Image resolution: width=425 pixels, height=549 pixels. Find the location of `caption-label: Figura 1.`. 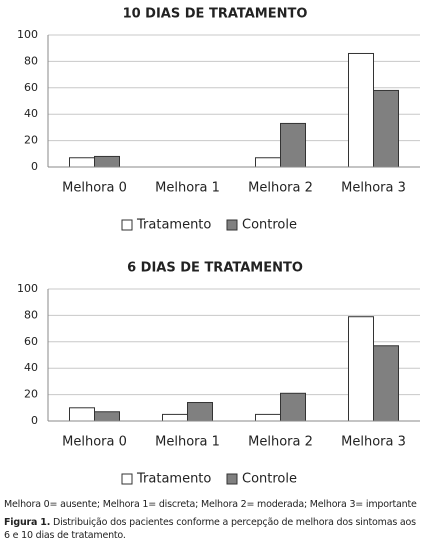

caption-label: Figura 1. is located at coordinates (27, 522).